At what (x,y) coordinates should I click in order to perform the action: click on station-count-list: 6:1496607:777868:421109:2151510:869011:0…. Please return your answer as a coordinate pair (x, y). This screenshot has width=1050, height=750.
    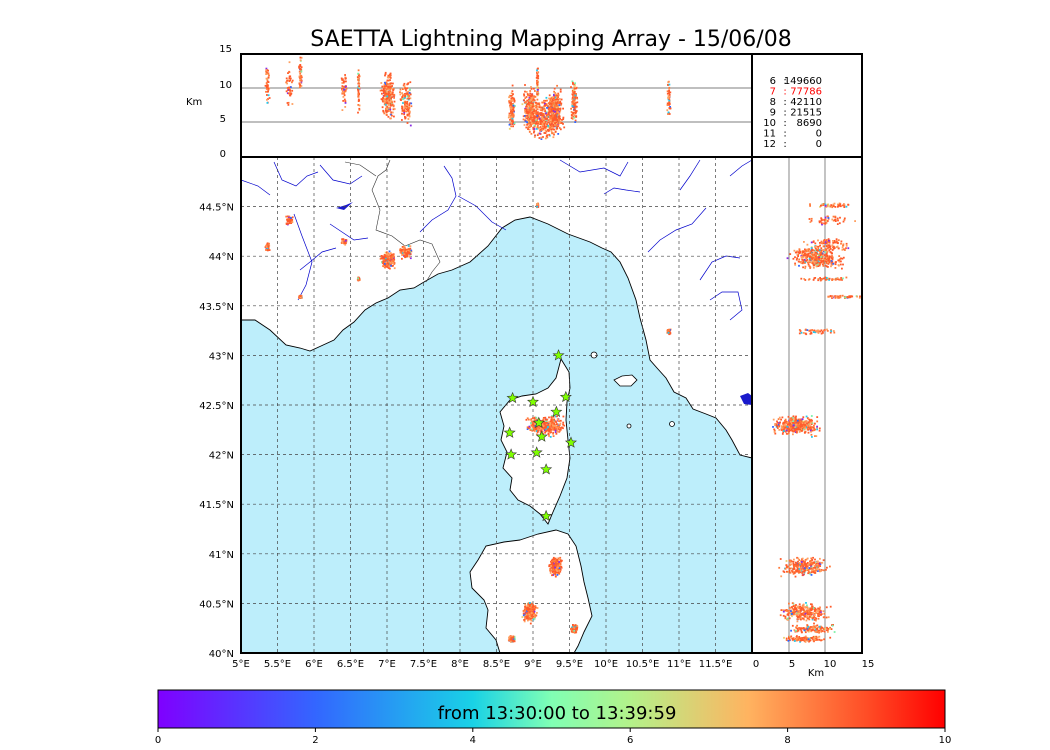
    Looking at the image, I should click on (792, 113).